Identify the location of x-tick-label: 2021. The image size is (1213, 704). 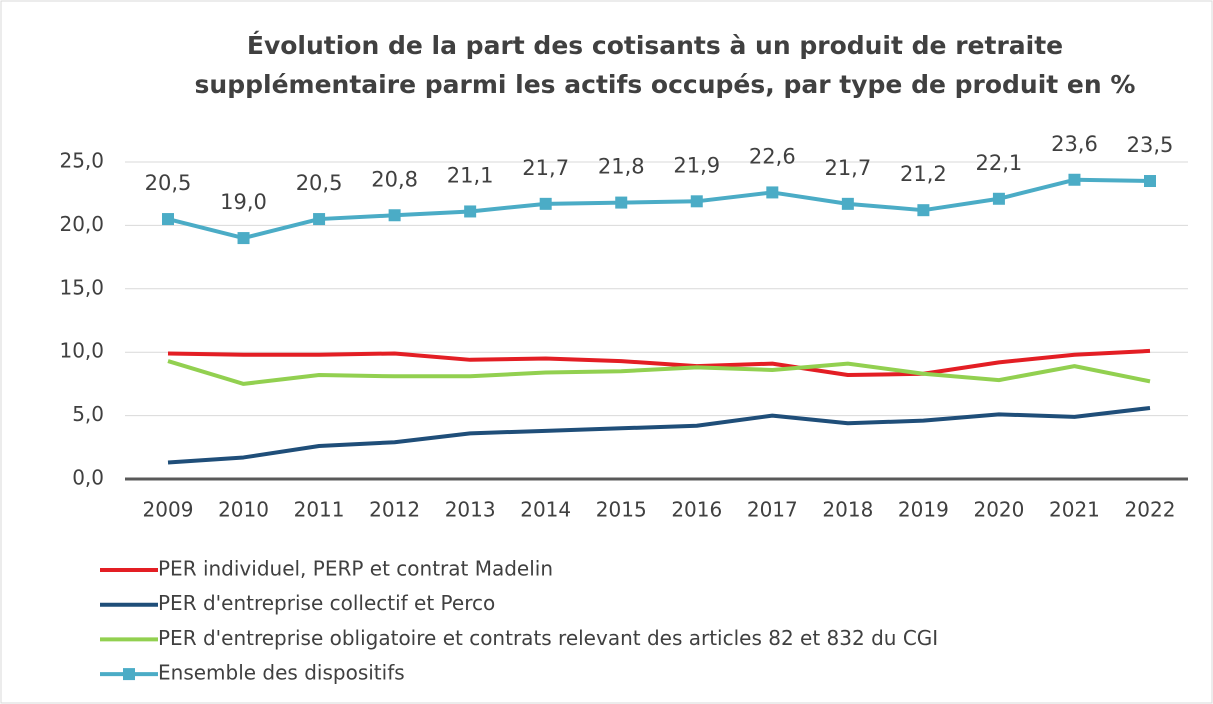
(1074, 510).